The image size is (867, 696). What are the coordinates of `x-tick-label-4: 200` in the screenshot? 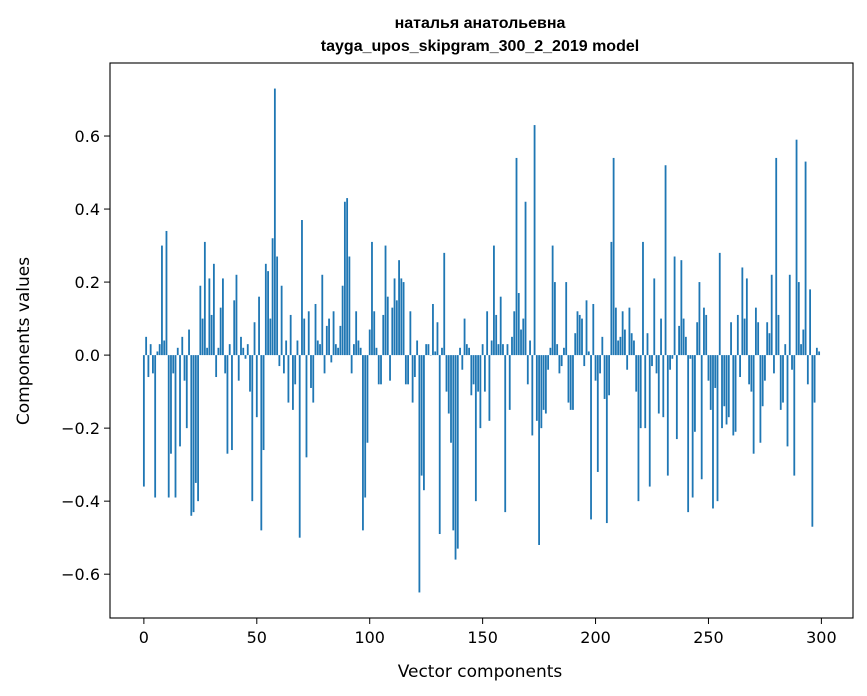 It's located at (595, 637).